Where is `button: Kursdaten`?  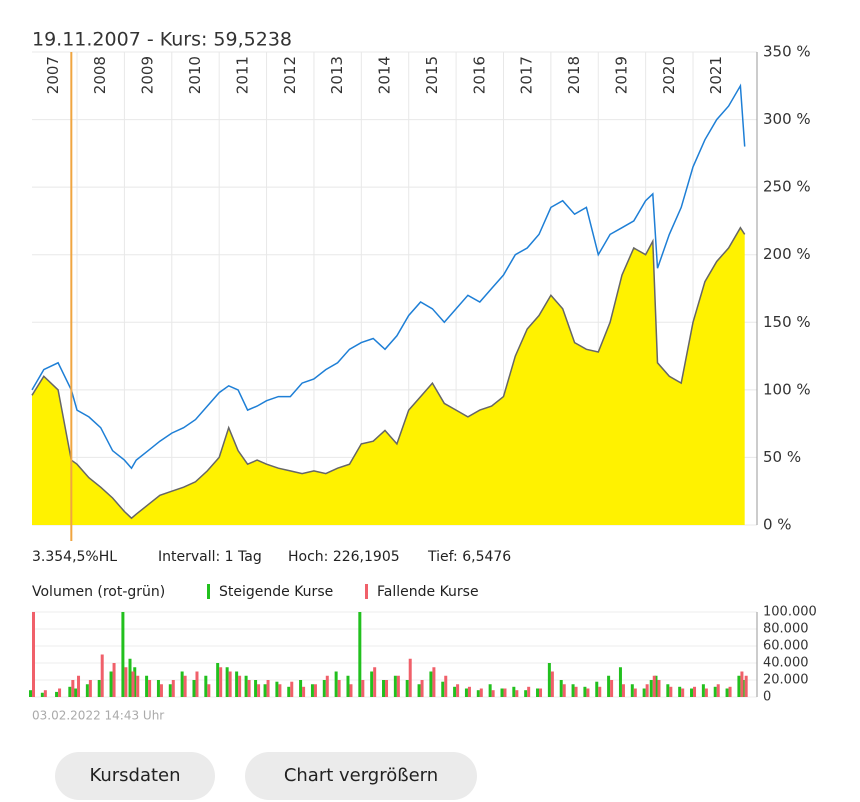
button: Kursdaten is located at coordinates (135, 776).